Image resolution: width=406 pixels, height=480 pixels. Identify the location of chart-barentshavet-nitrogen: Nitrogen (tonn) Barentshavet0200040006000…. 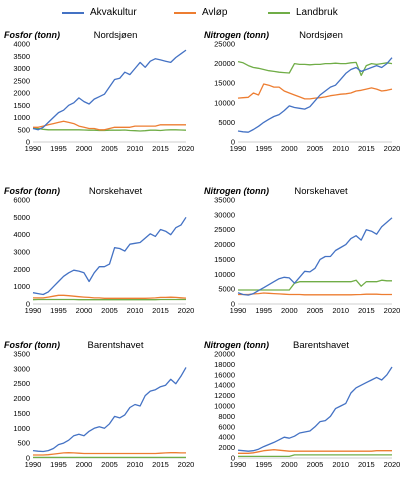
(302, 404).